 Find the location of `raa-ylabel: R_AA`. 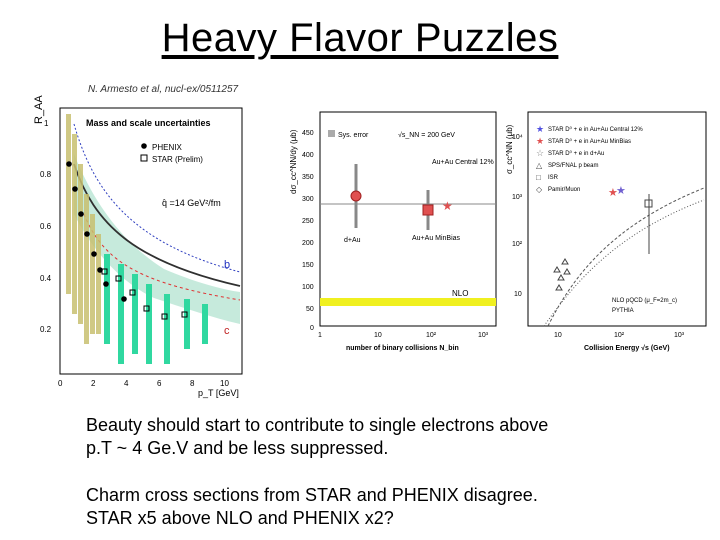

raa-ylabel: R_AA is located at coordinates (39, 109).